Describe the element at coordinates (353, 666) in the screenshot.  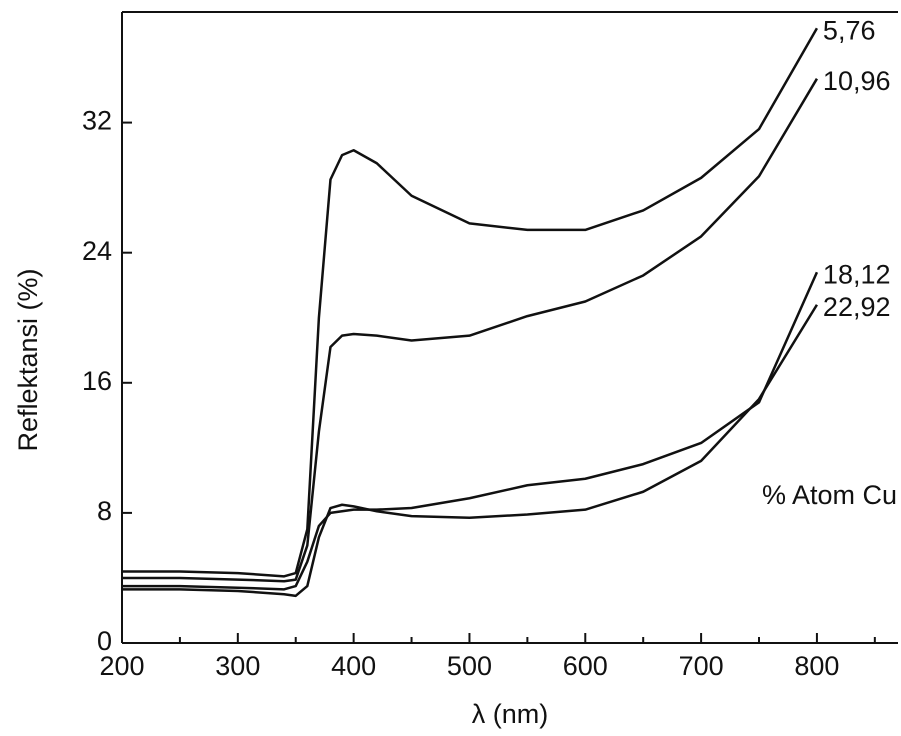
I see `x-tick-label: 400` at that location.